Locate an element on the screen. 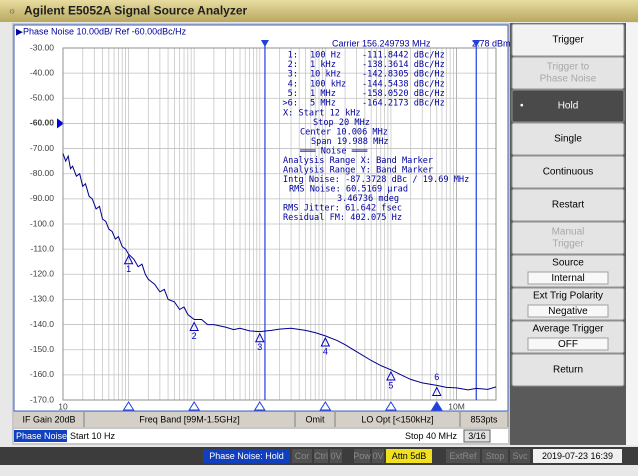 This screenshot has width=638, height=476. marker-table-frequency: 5 MHz is located at coordinates (323, 104).